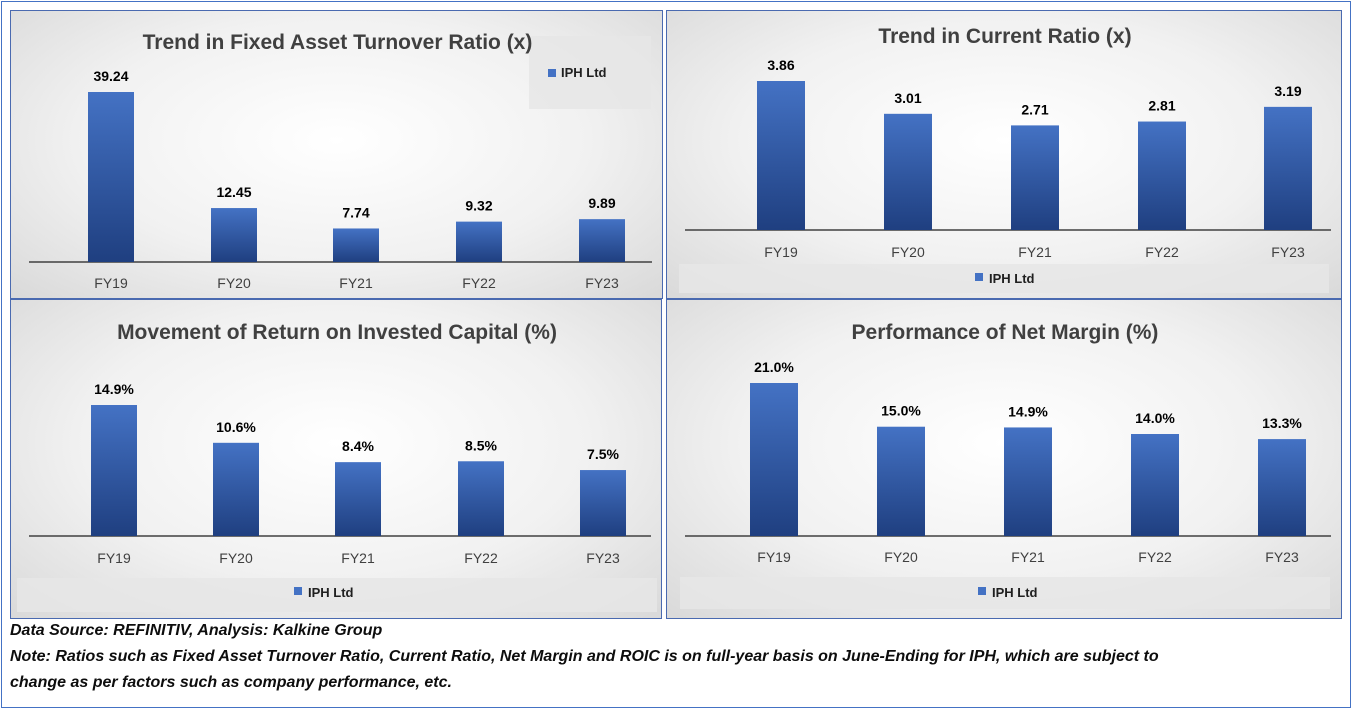 The image size is (1354, 711). I want to click on data-label: 14.0%, so click(1155, 418).